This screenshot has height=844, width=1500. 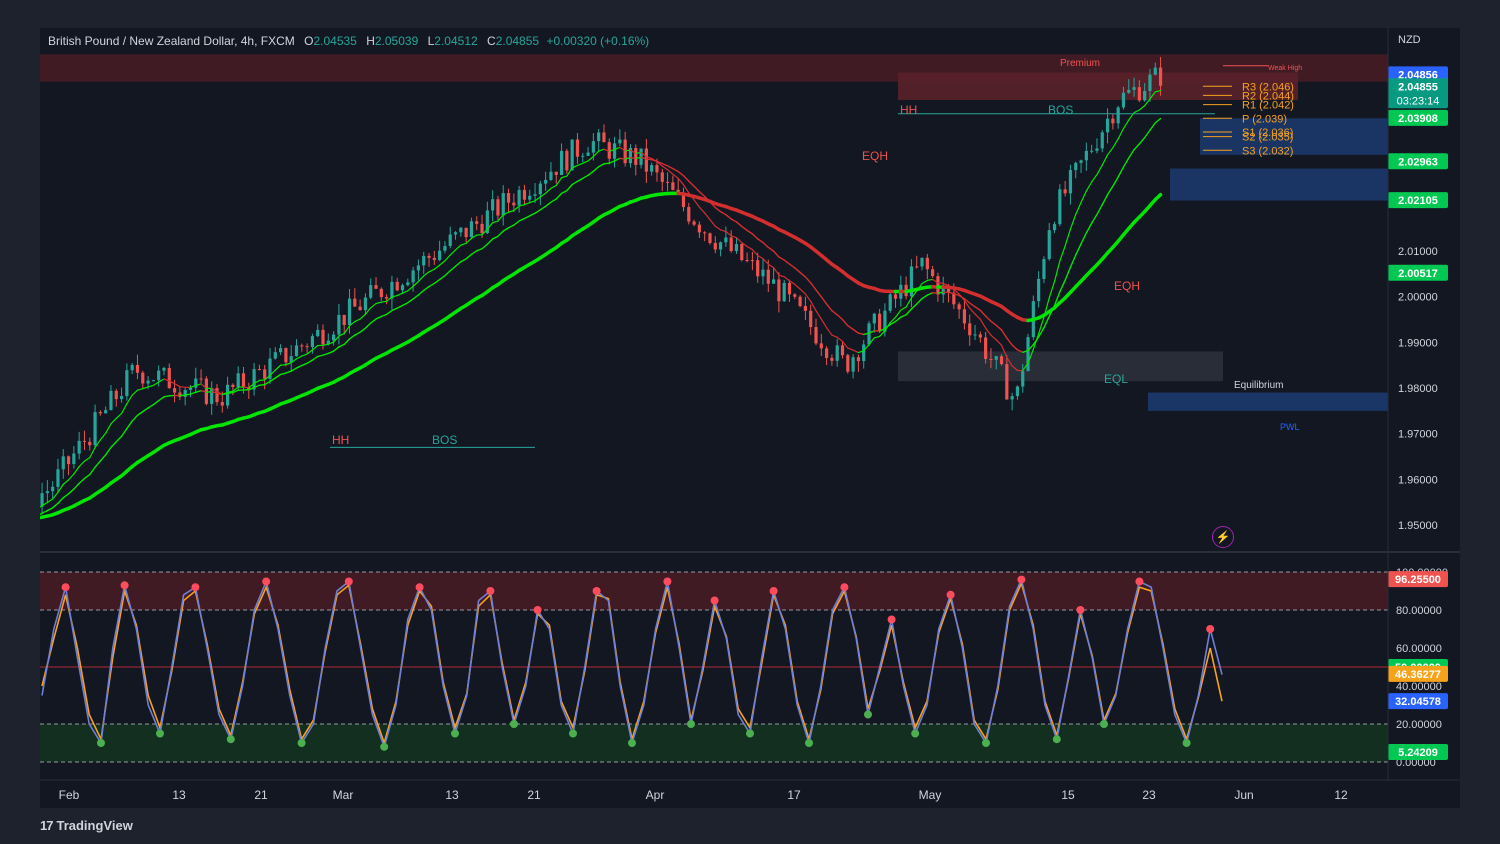 What do you see at coordinates (261, 795) in the screenshot?
I see `time-tick-2: 21` at bounding box center [261, 795].